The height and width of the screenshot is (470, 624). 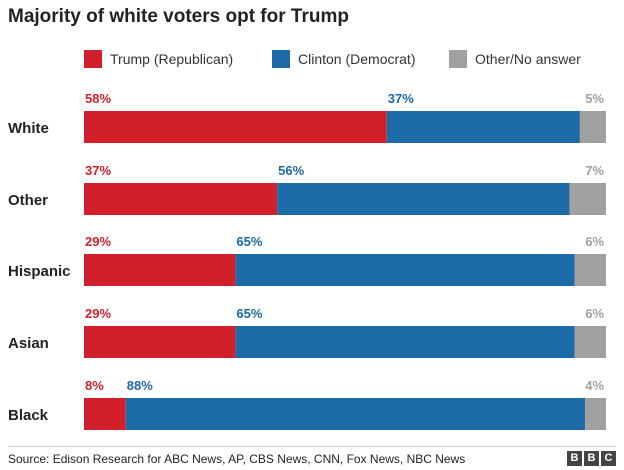 I want to click on bbc-logo-block: C, so click(x=608, y=458).